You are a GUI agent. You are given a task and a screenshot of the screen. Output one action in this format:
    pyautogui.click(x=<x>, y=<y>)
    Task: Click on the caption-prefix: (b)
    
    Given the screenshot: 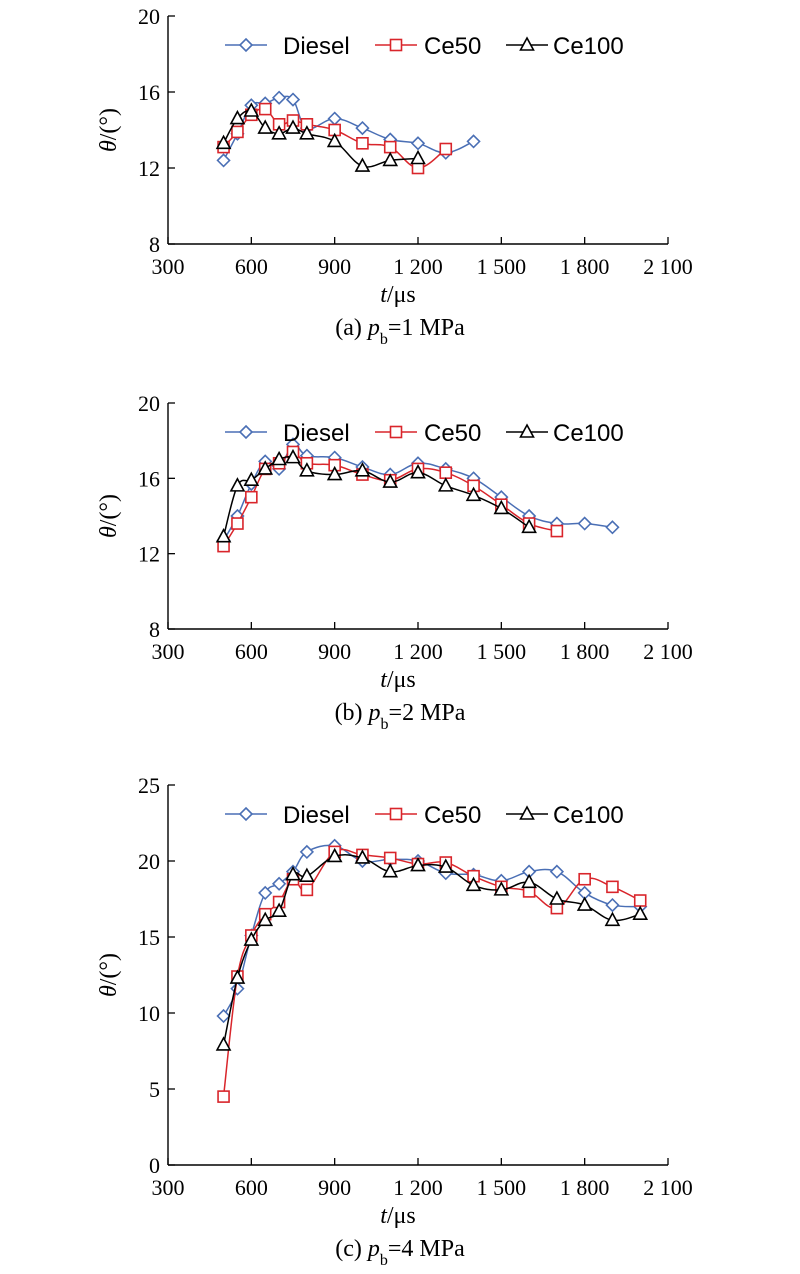 What is the action you would take?
    pyautogui.click(x=352, y=713)
    